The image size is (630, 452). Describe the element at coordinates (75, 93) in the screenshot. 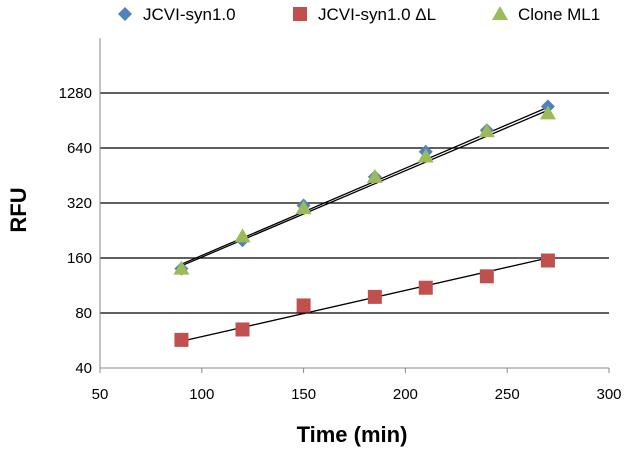

I see `y-tick-label-1280: 1280` at that location.